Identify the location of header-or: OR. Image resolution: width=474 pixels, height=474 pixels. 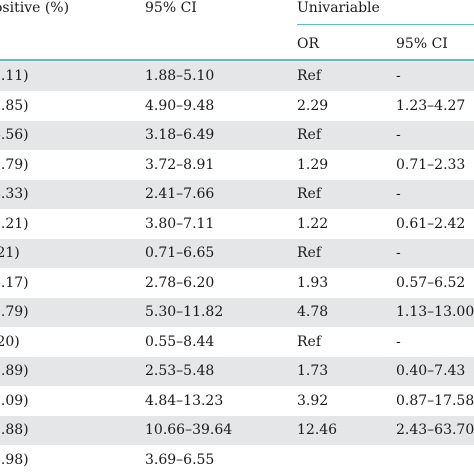
(308, 44).